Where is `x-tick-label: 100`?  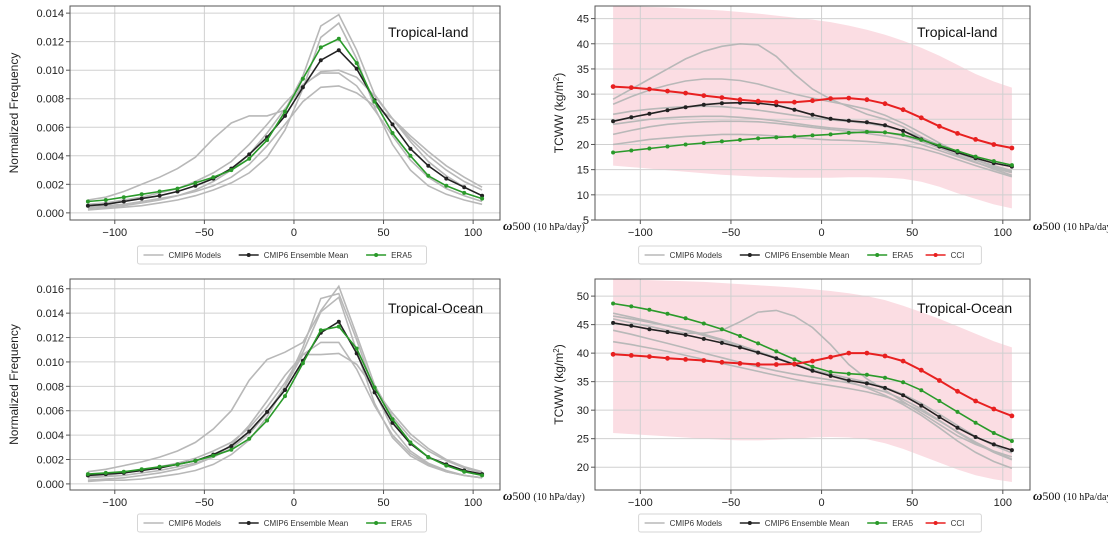 x-tick-label: 100 is located at coordinates (473, 503).